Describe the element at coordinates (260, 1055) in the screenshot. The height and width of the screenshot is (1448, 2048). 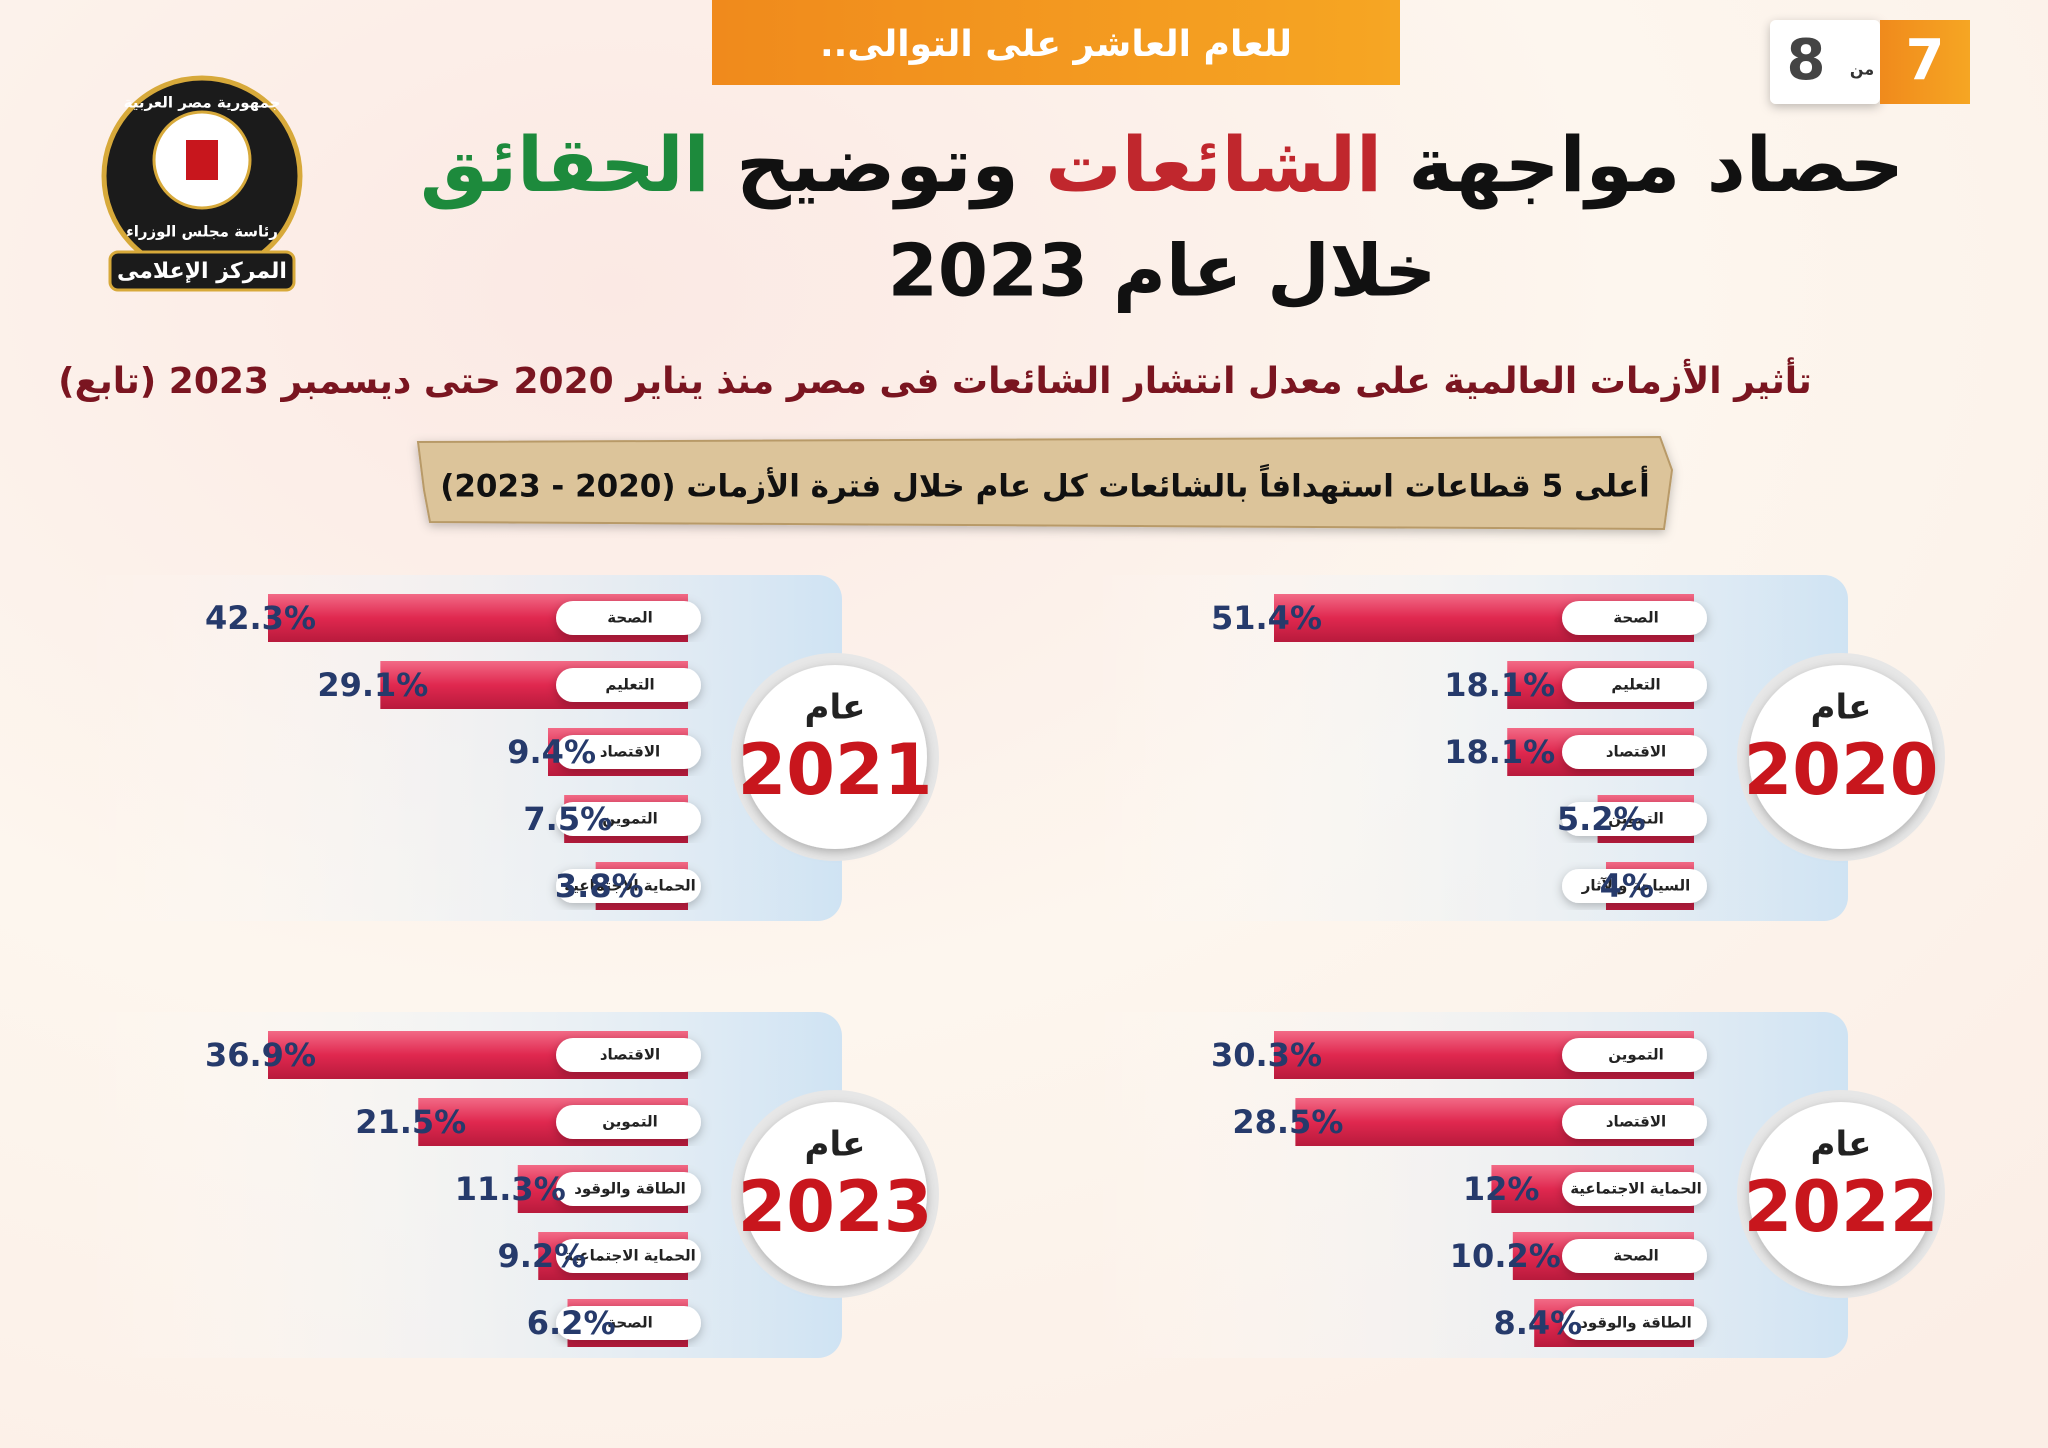
I see `value-label: 36.9%` at that location.